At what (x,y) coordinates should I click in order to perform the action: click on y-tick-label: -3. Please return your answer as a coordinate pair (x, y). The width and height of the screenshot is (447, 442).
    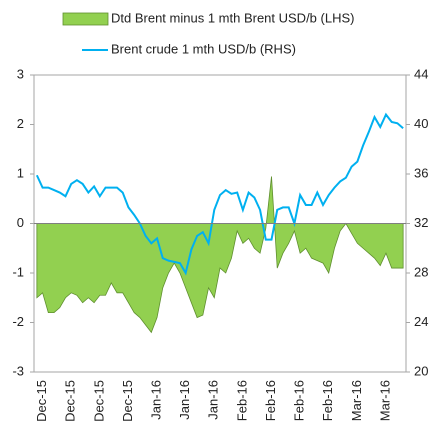
    Looking at the image, I should click on (18, 370).